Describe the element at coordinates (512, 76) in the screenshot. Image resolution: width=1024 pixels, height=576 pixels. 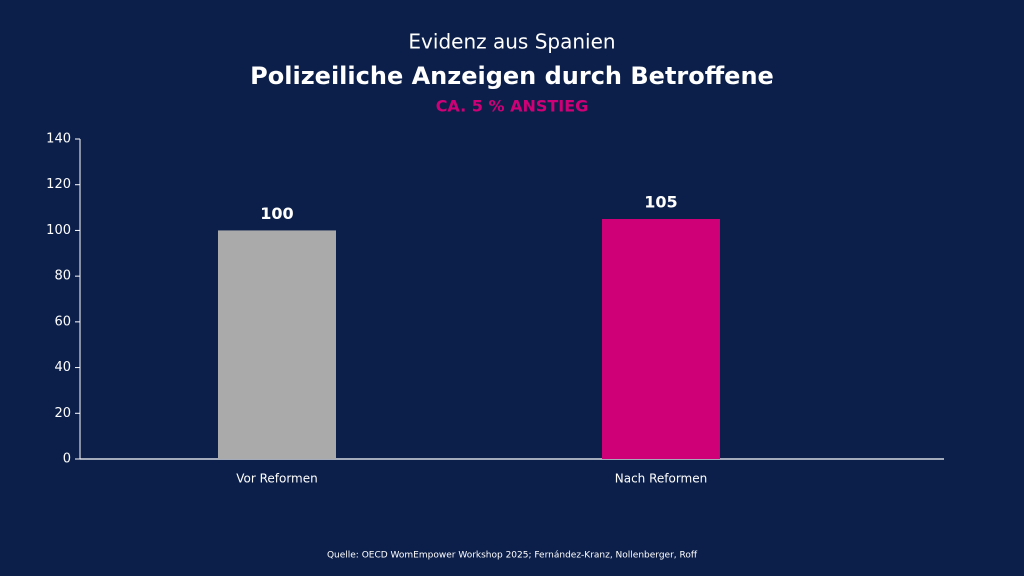
I see `chart-title: Polizeiliche Anzeigen durch Betroffene` at that location.